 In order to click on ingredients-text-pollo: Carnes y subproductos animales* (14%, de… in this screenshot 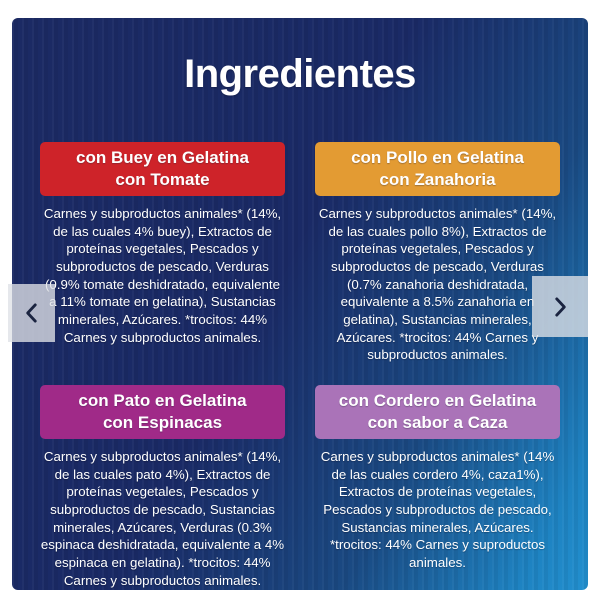, I will do `click(437, 284)`.